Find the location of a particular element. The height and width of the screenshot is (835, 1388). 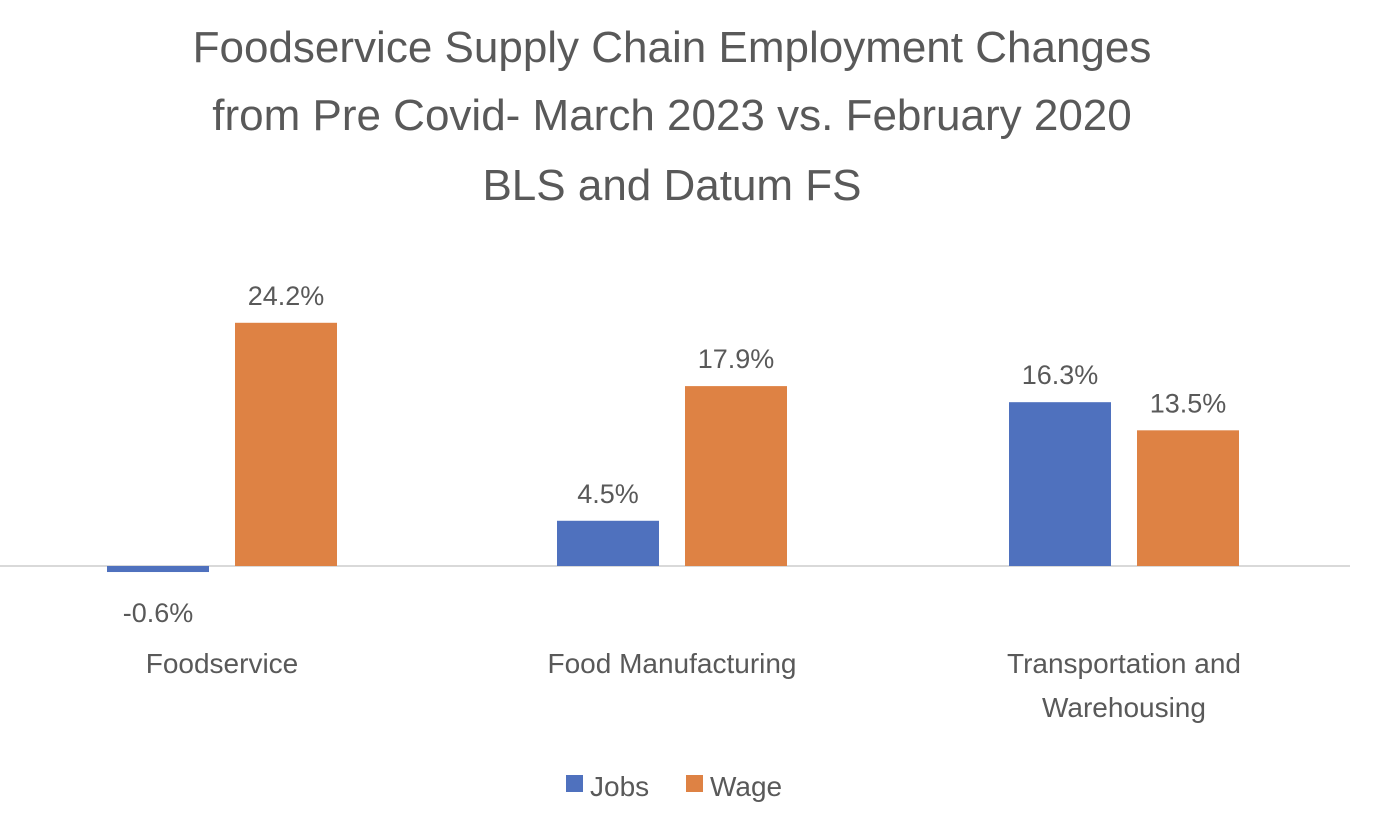

data-label-wage-1: 24.2% is located at coordinates (286, 296).